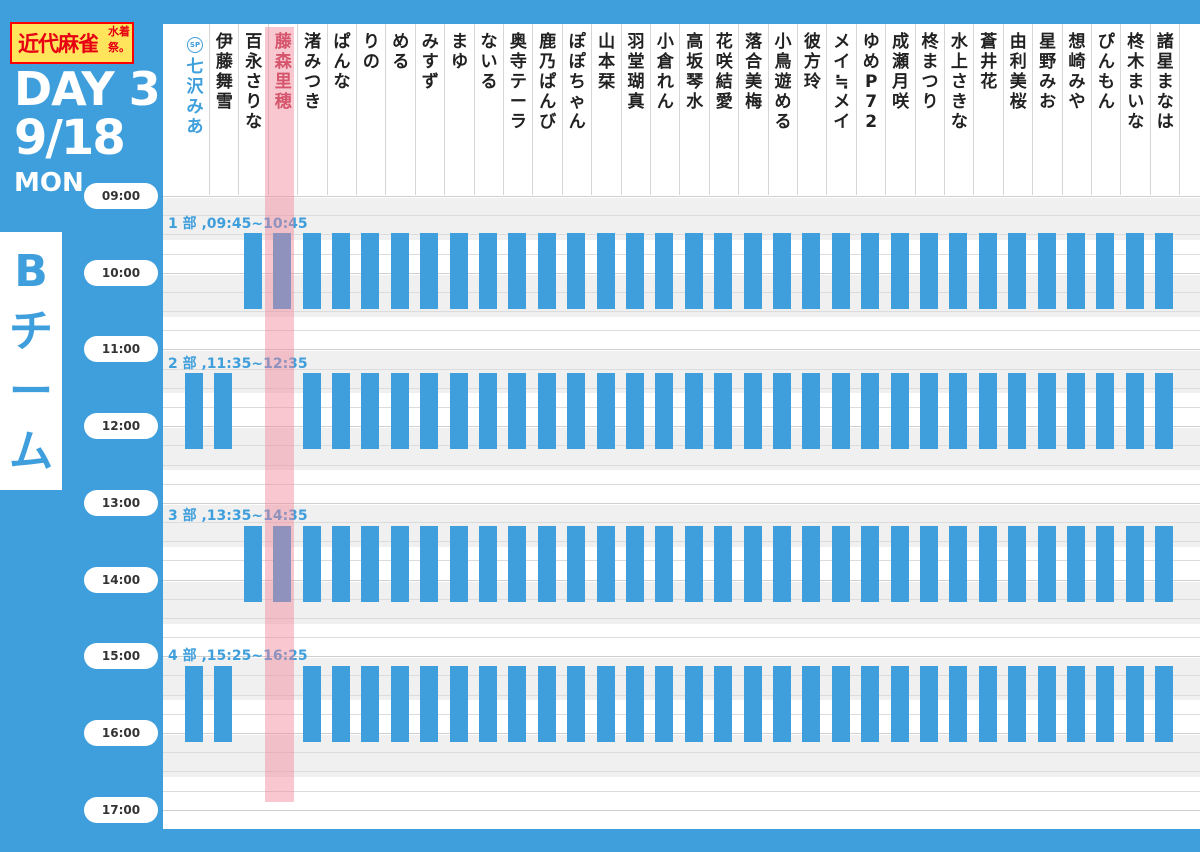 Image resolution: width=1200 pixels, height=852 pixels. Describe the element at coordinates (72, 43) in the screenshot. I see `logo: 近代麻雀 水着 祭。` at that location.